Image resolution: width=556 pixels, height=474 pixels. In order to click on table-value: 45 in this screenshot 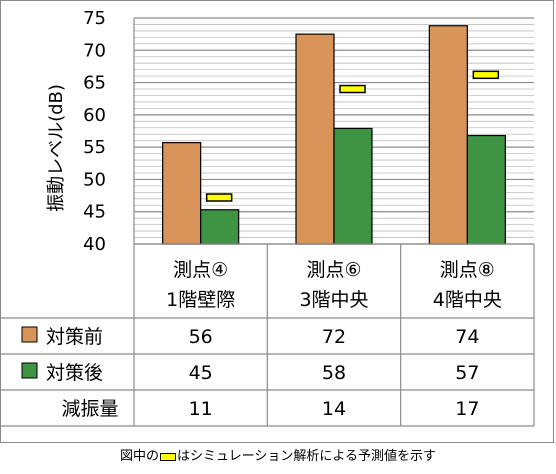, I will do `click(201, 373)`.